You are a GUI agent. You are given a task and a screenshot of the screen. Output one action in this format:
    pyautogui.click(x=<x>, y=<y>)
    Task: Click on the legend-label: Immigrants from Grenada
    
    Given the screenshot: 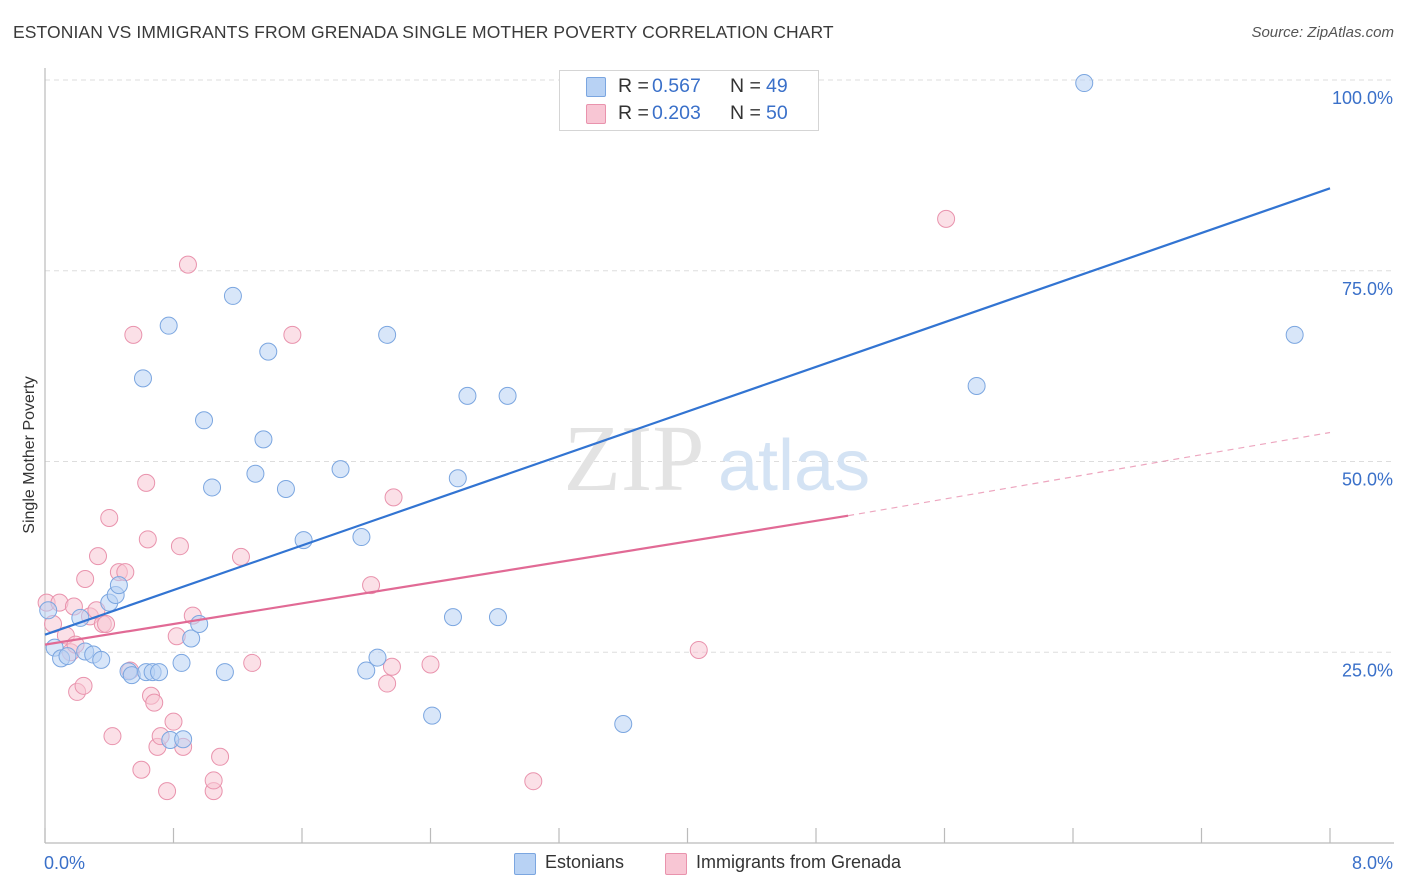 What is the action you would take?
    pyautogui.click(x=799, y=862)
    